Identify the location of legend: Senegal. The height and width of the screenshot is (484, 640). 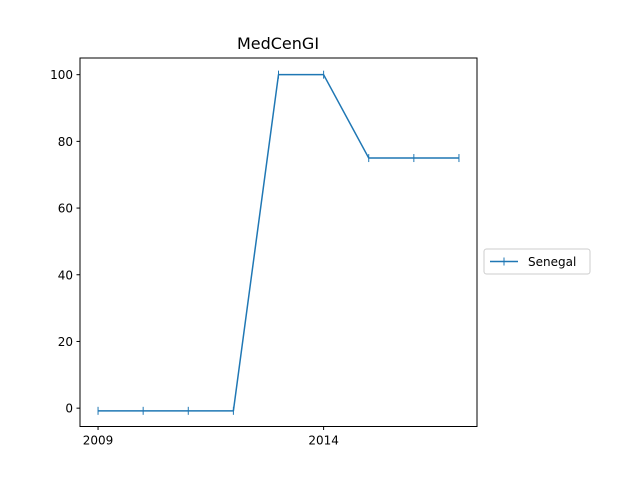
(537, 261).